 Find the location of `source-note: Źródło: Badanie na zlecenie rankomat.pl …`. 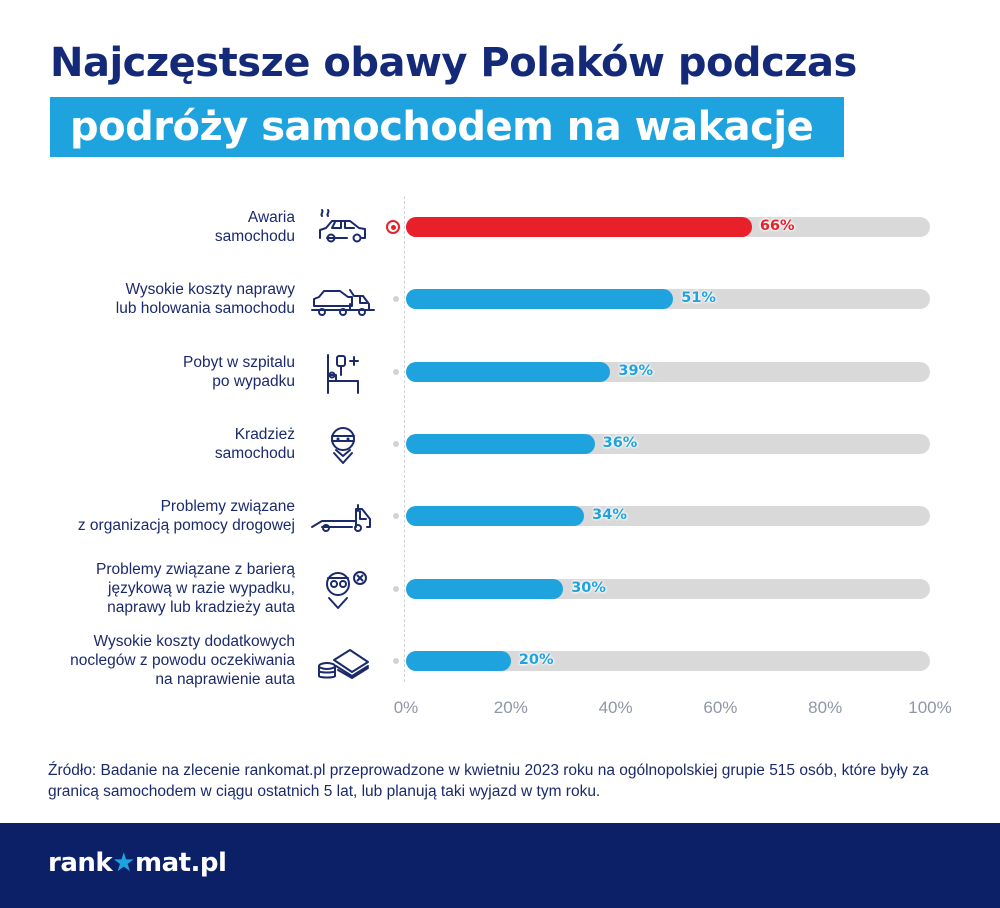

source-note: Źródło: Badanie na zlecenie rankomat.pl … is located at coordinates (488, 781).